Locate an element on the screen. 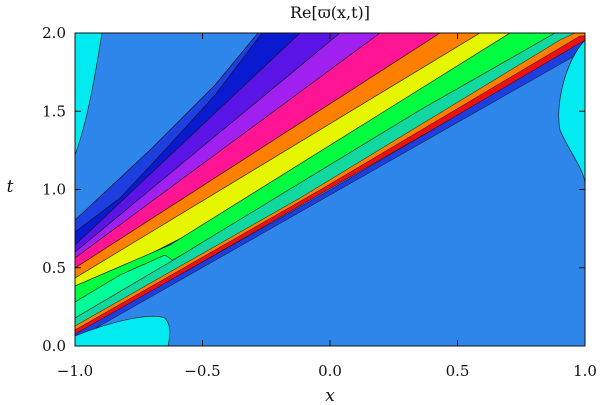 This screenshot has width=600, height=405. y-tick-label: 2.0 is located at coordinates (54, 33).